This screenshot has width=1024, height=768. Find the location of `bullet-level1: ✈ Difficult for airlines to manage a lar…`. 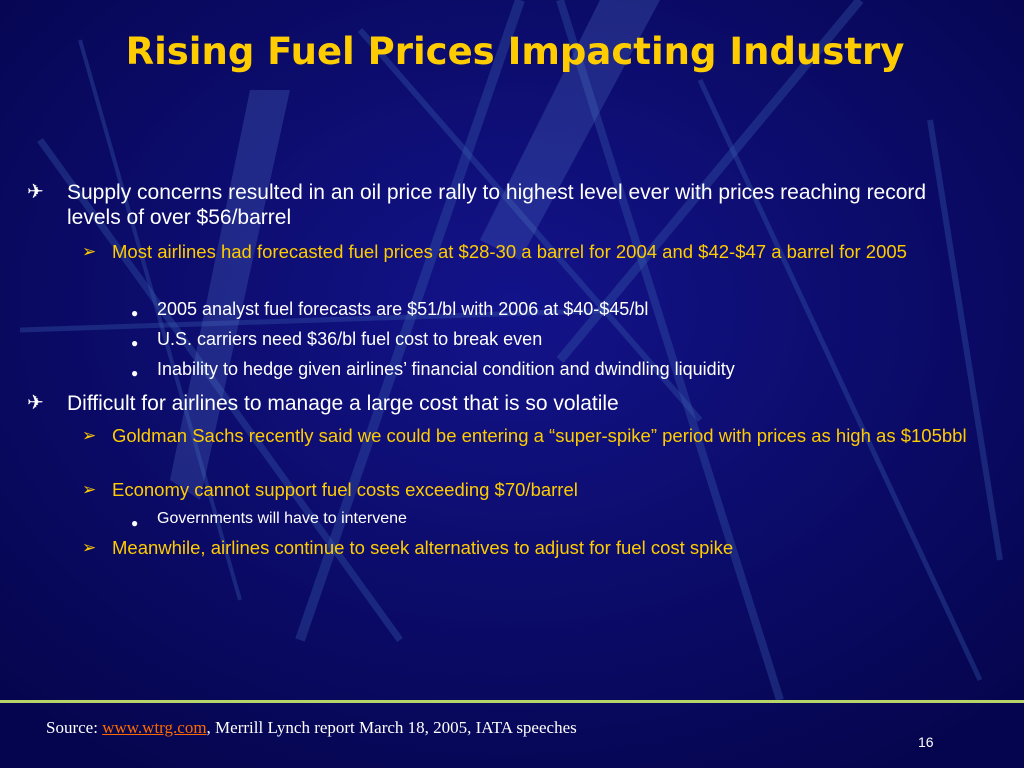

bullet-level1: ✈ Difficult for airlines to manage a lar… is located at coordinates (497, 403).